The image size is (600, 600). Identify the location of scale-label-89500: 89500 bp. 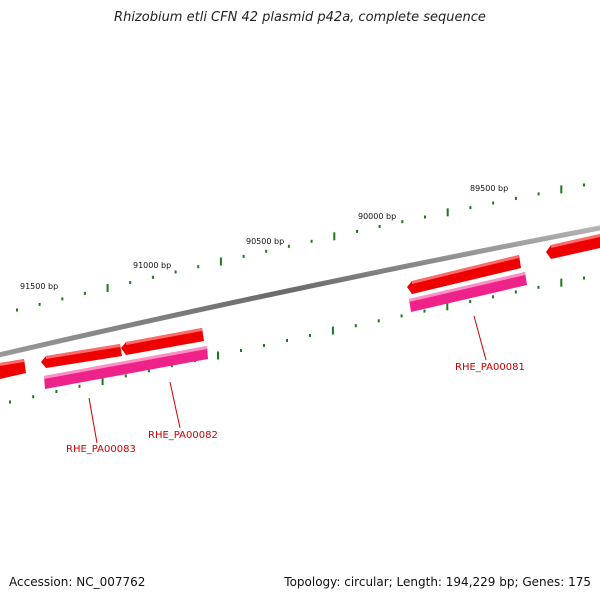
(489, 188).